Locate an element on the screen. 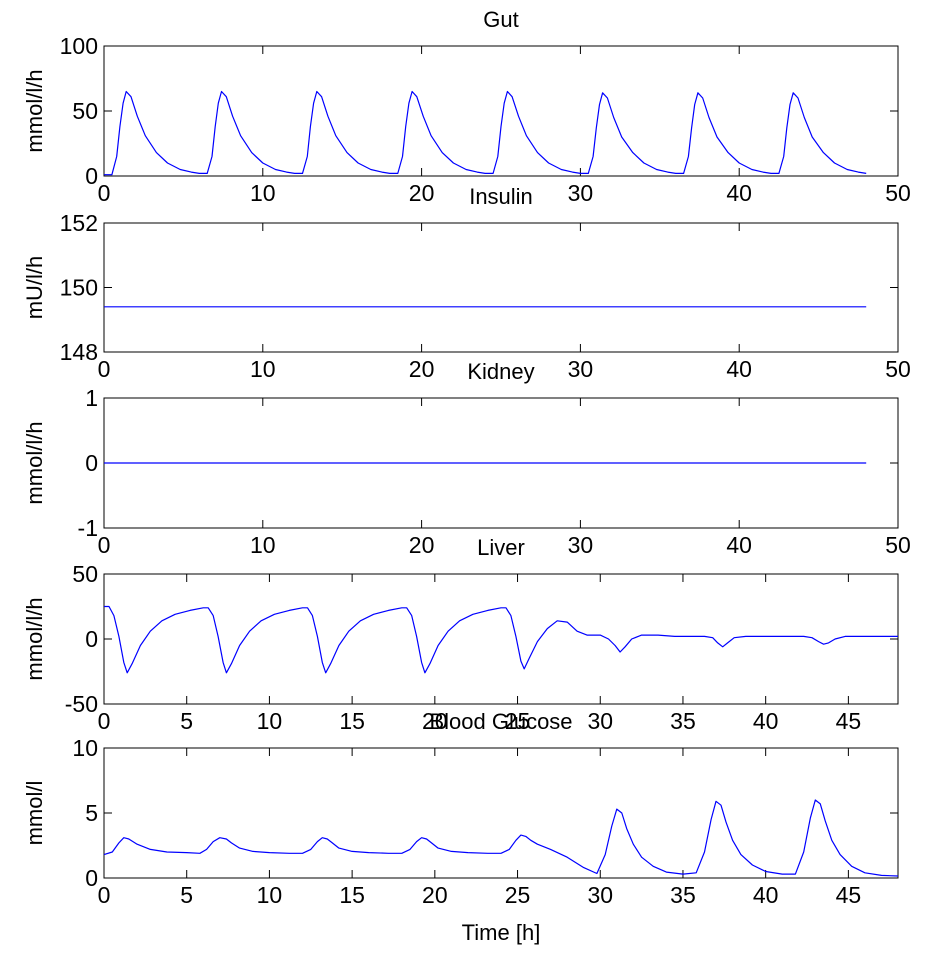 Image resolution: width=932 pixels, height=953 pixels. y-tick-label: 5 is located at coordinates (91, 813).